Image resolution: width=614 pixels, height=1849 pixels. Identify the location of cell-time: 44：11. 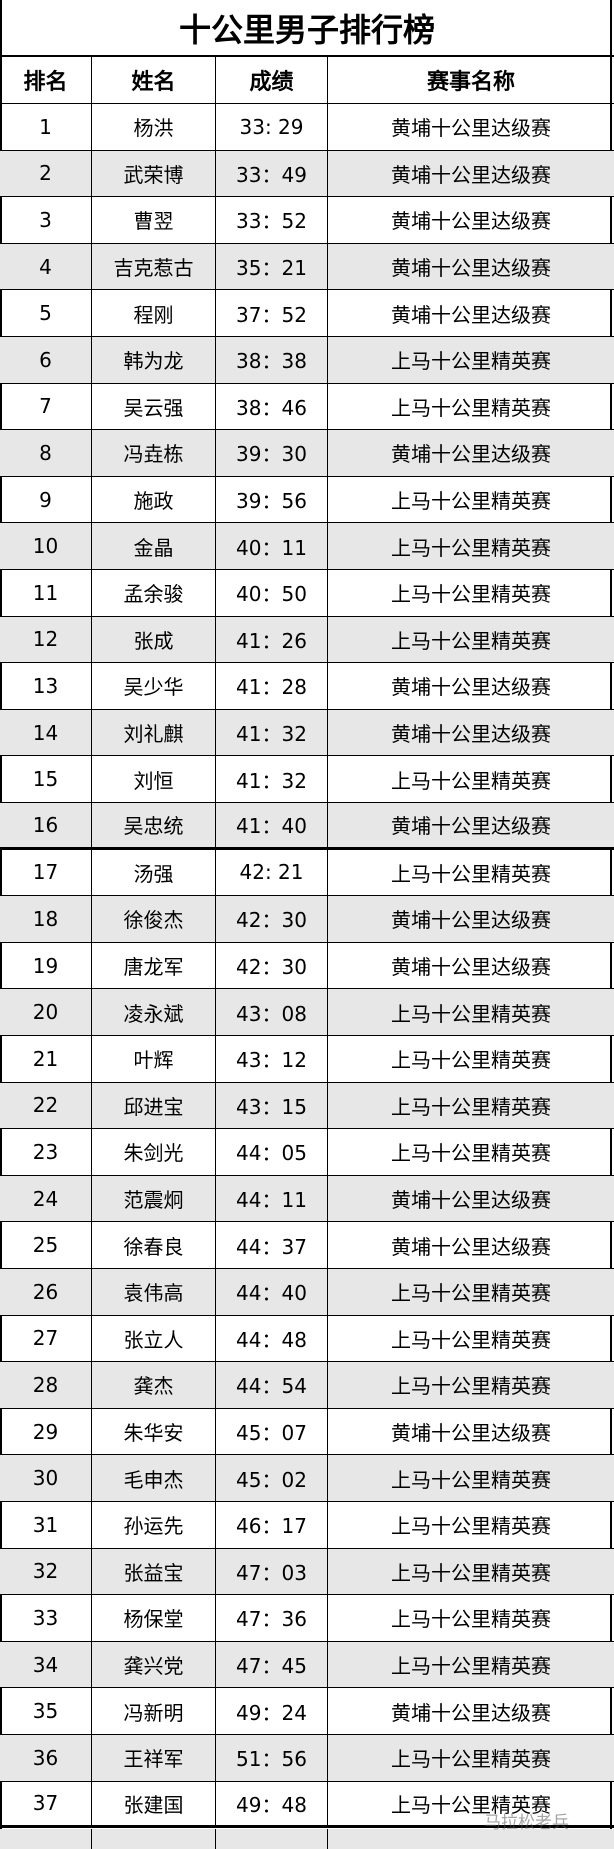
(272, 1198).